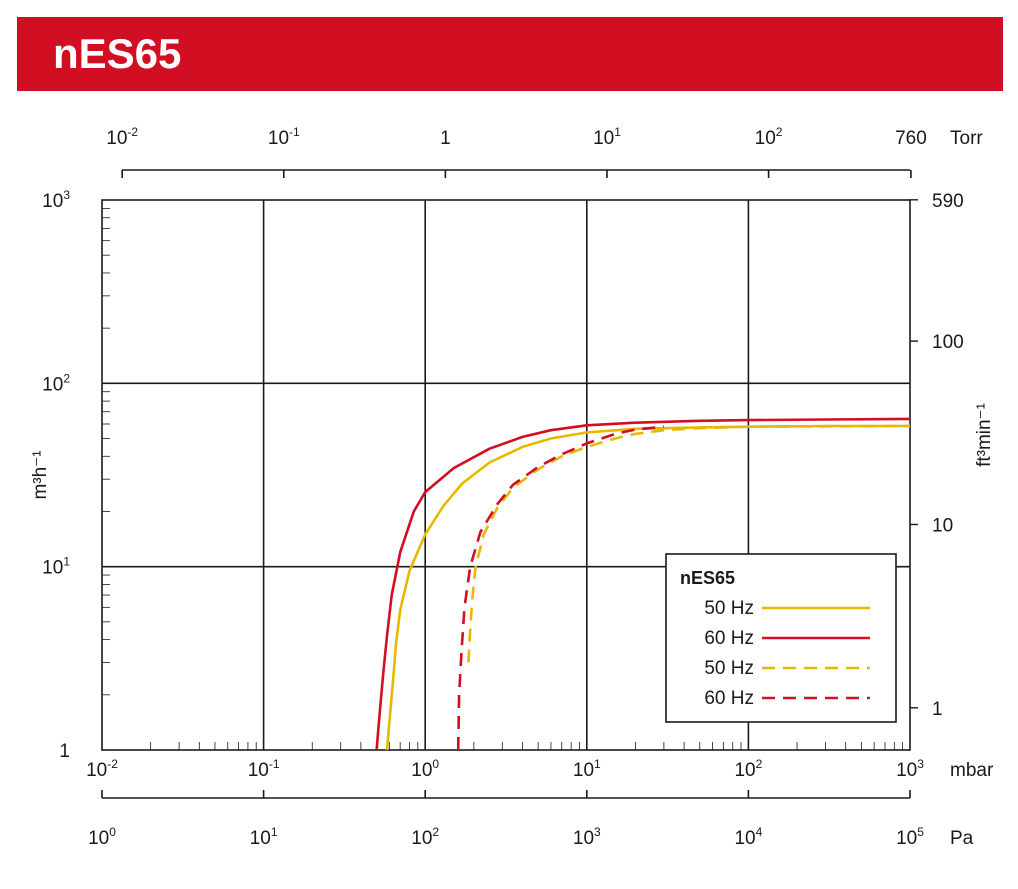 The image size is (1018, 889). What do you see at coordinates (688, 543) in the screenshot?
I see `series-line-50hz-dashed` at bounding box center [688, 543].